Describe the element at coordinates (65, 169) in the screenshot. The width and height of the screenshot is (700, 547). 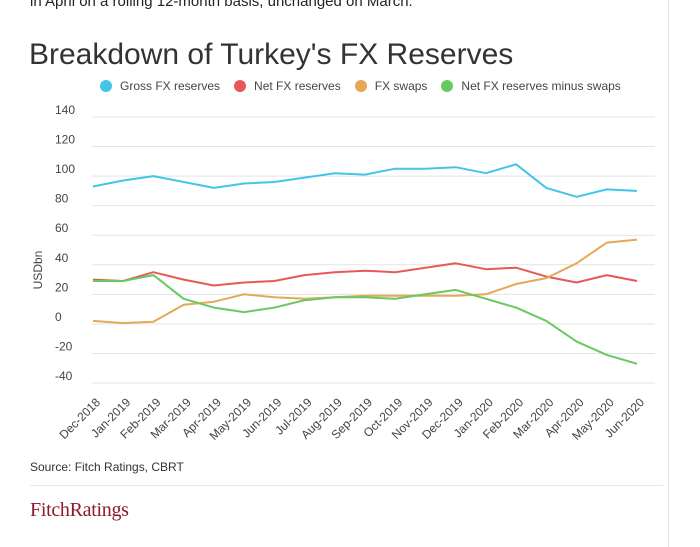
I see `y-tick-label: 100` at that location.